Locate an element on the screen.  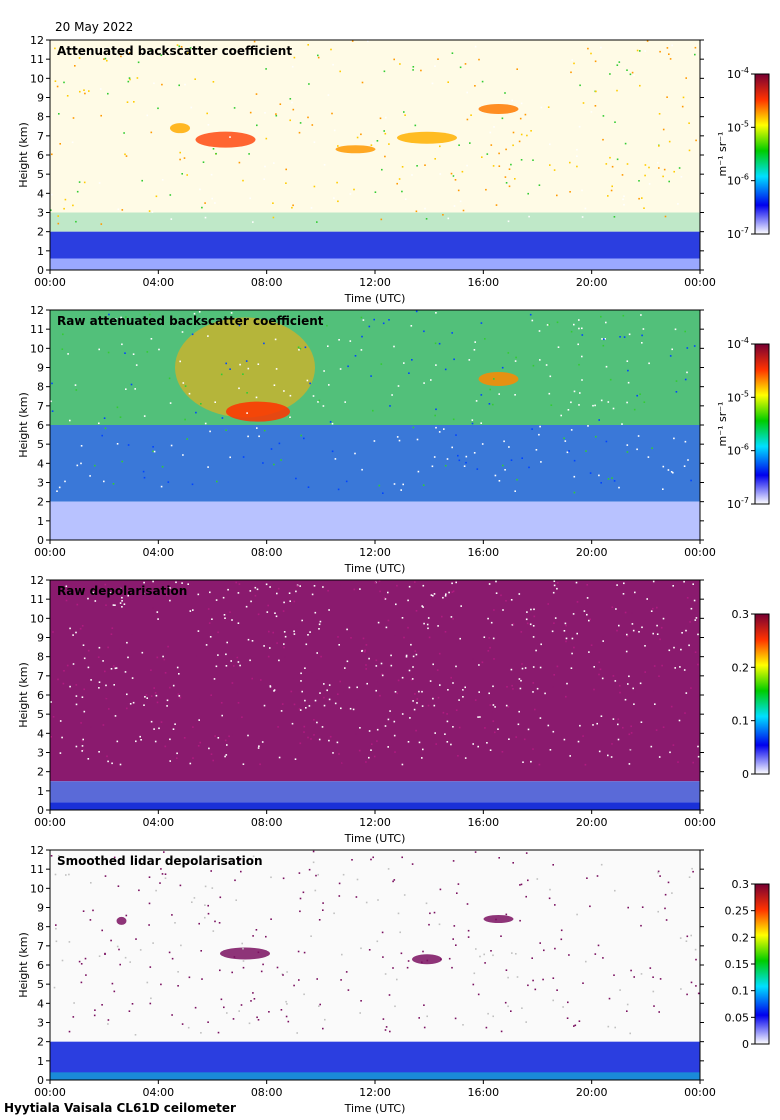
y-tick-label: 9 is located at coordinates (40, 98).